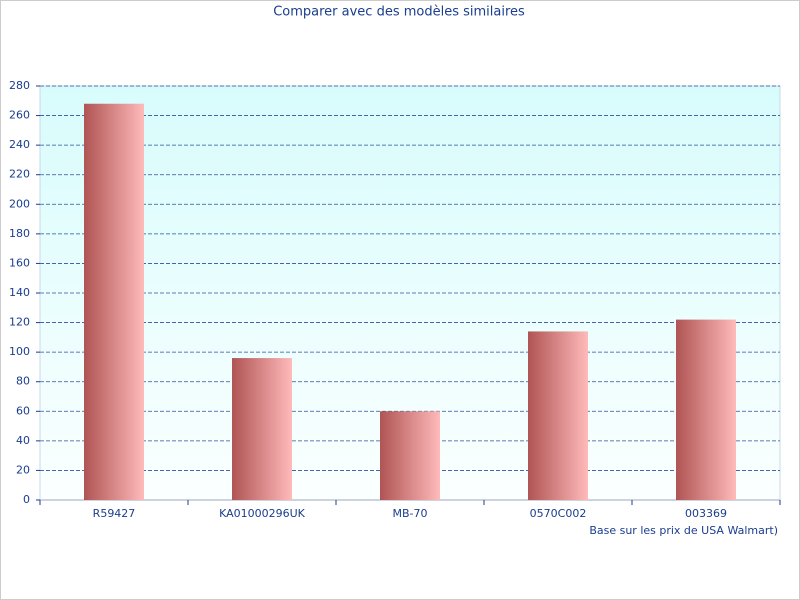 This screenshot has height=600, width=800. I want to click on y-tick-label: 240, so click(19, 144).